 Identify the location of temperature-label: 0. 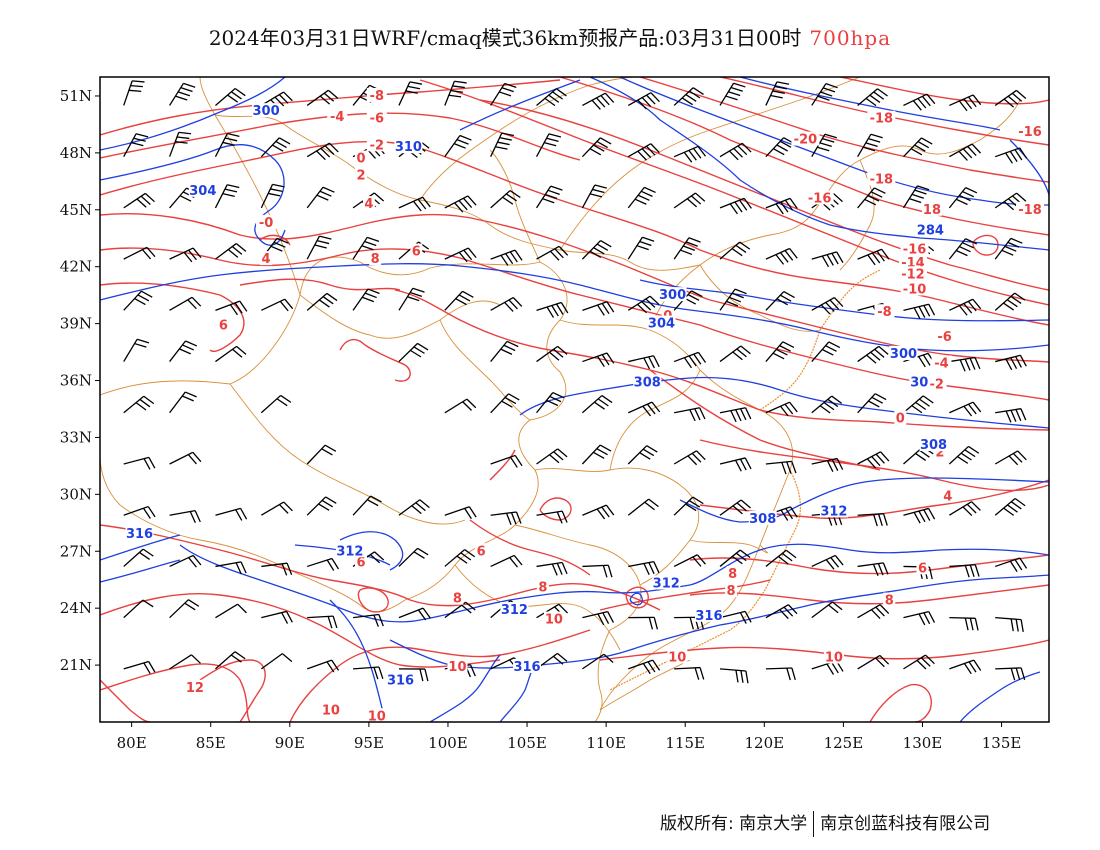
(900, 418).